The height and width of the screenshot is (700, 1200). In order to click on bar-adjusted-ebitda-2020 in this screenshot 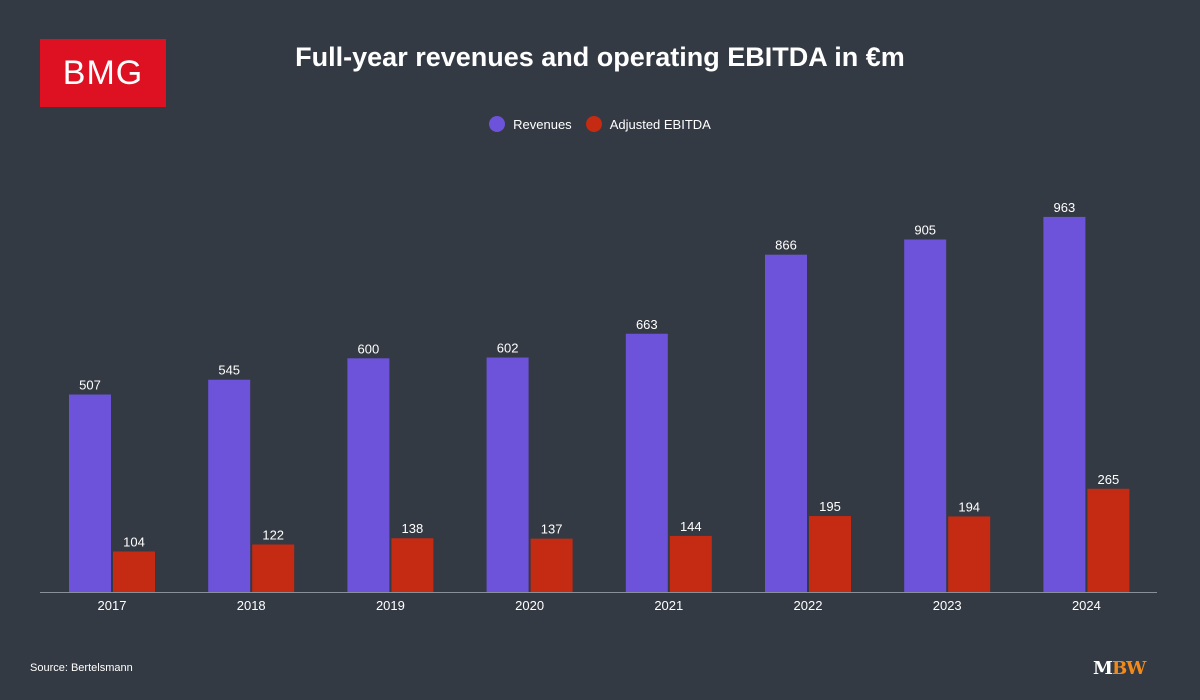, I will do `click(551, 565)`.